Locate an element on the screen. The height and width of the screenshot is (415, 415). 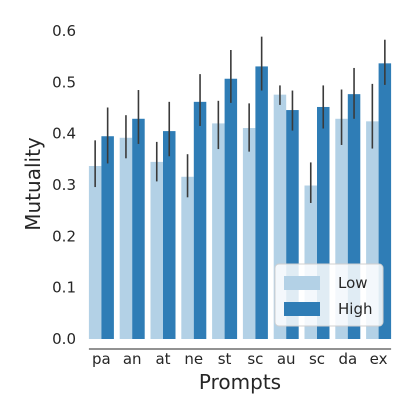
legend-label-low: Low is located at coordinates (353, 283).